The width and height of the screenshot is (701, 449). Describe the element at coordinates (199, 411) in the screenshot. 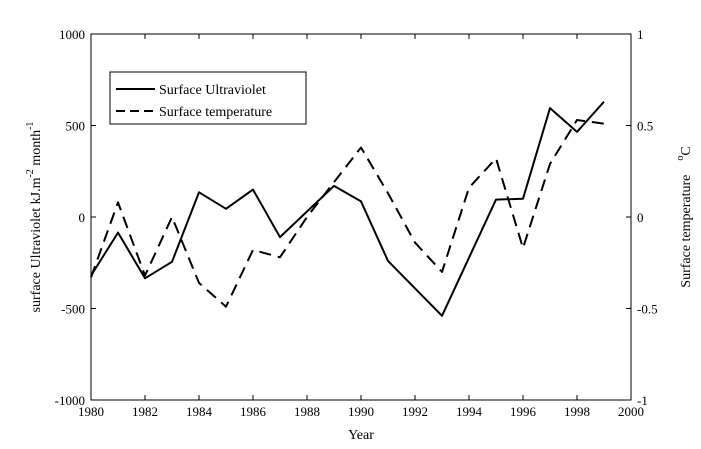

I see `x-tick-label: 1984` at that location.